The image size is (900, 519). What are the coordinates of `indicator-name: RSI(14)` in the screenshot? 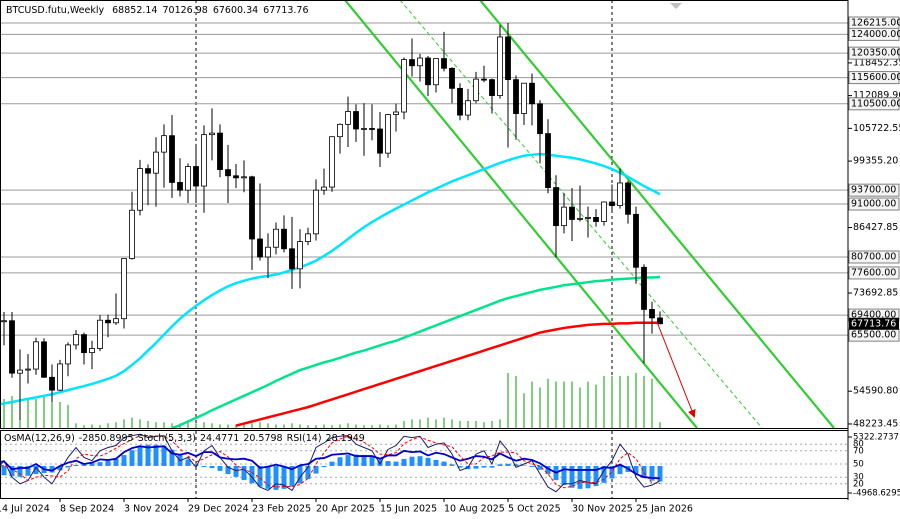 It's located at (304, 438).